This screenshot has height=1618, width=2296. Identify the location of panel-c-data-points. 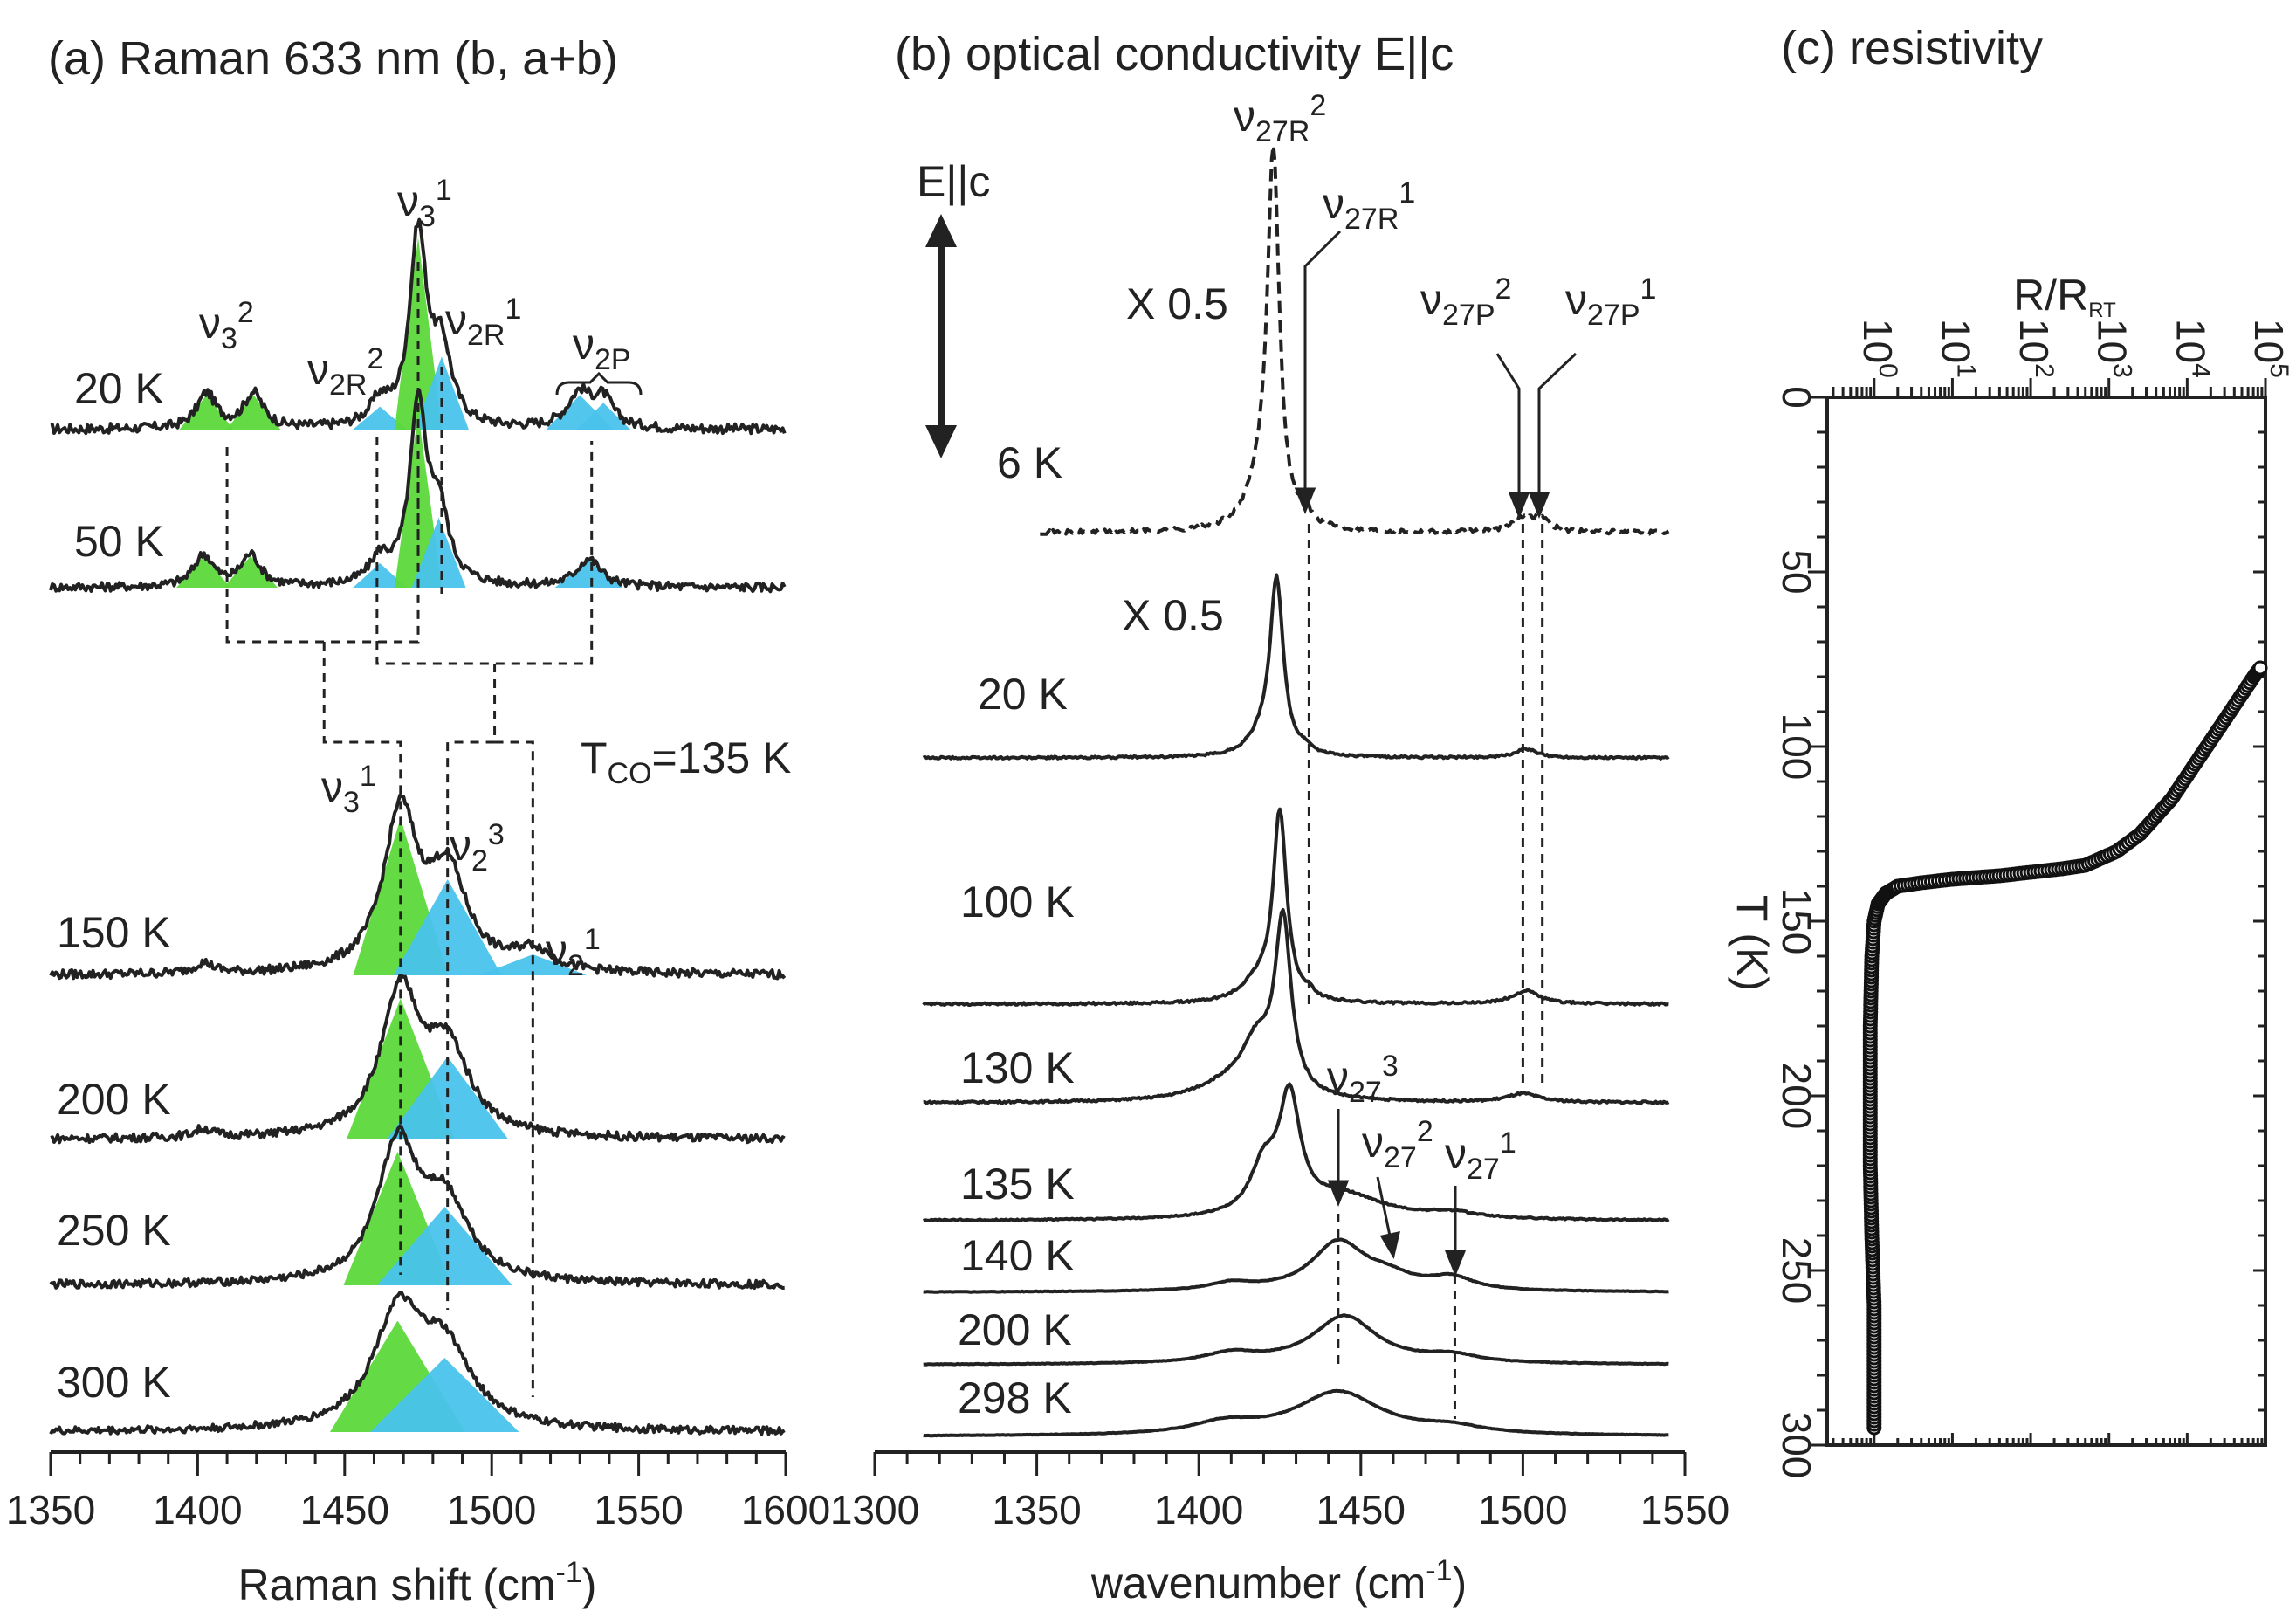
(2065, 1048).